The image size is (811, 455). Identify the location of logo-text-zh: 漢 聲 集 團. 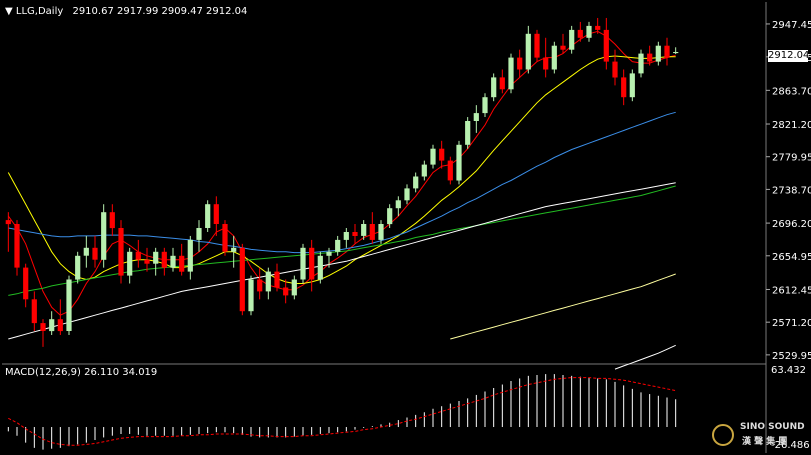
(765, 442).